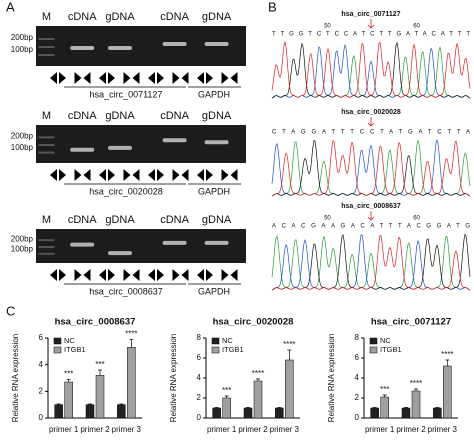 The width and height of the screenshot is (474, 445). Describe the element at coordinates (411, 322) in the screenshot. I see `chart-title: hsa_circ_0071127` at that location.